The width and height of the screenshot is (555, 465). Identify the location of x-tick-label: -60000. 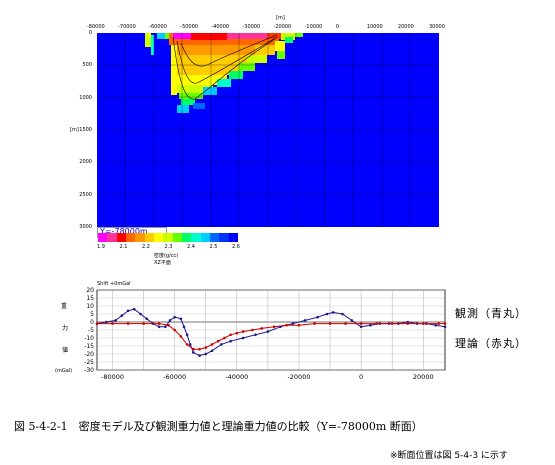
(158, 27).